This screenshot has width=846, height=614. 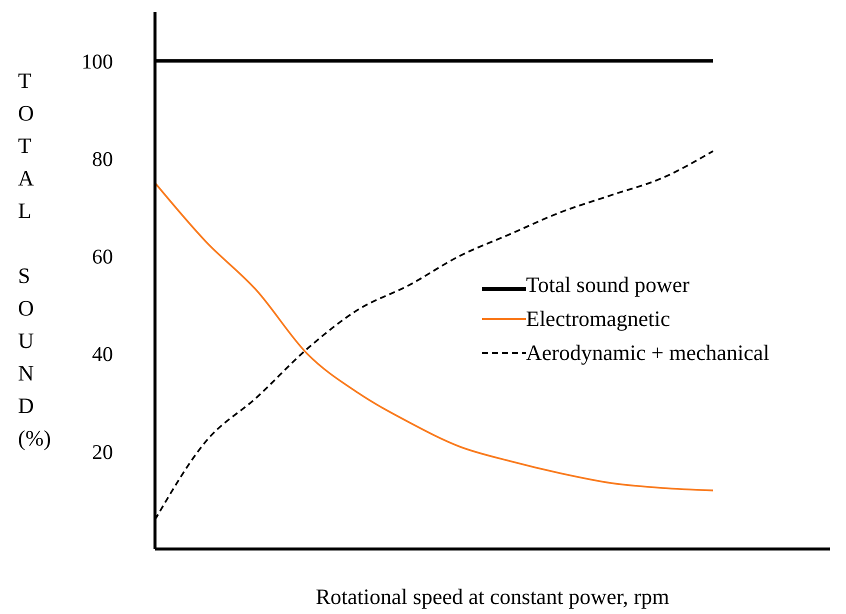 What do you see at coordinates (102, 256) in the screenshot?
I see `y-tick-label: 60` at bounding box center [102, 256].